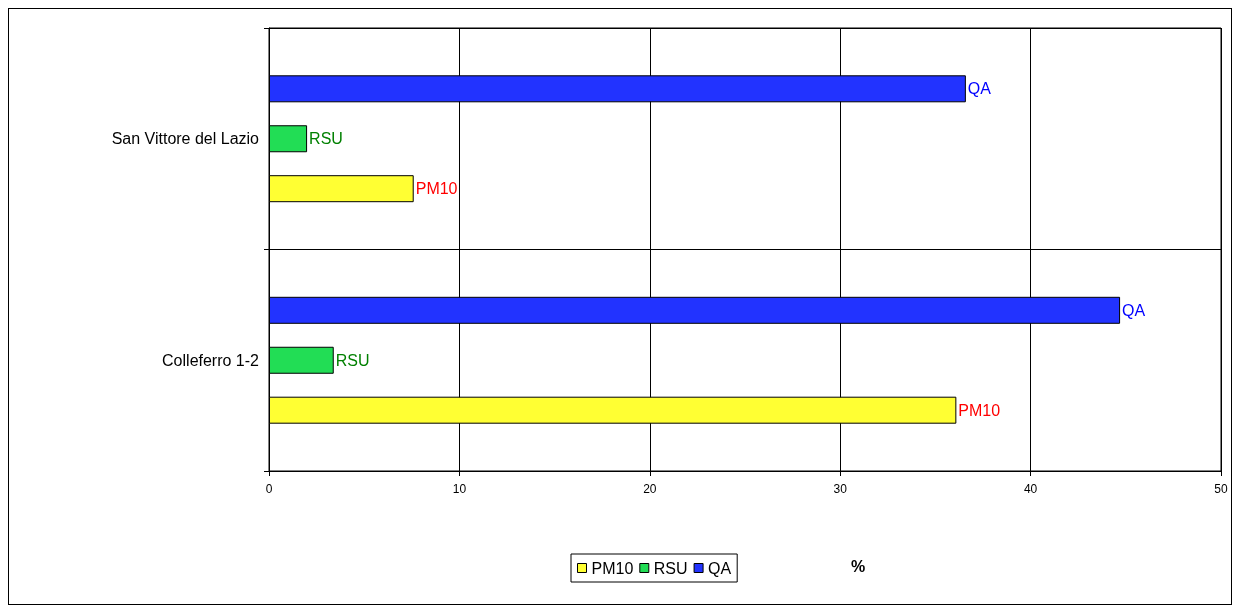  I want to click on x-tick-label: 50, so click(1221, 489).